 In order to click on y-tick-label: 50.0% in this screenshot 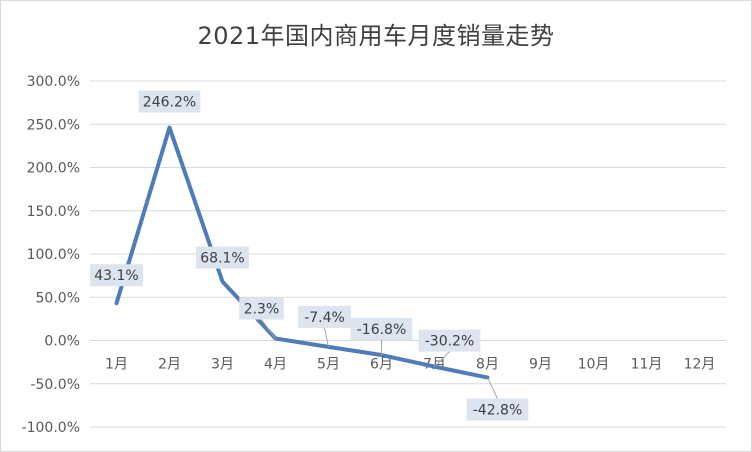, I will do `click(58, 298)`.